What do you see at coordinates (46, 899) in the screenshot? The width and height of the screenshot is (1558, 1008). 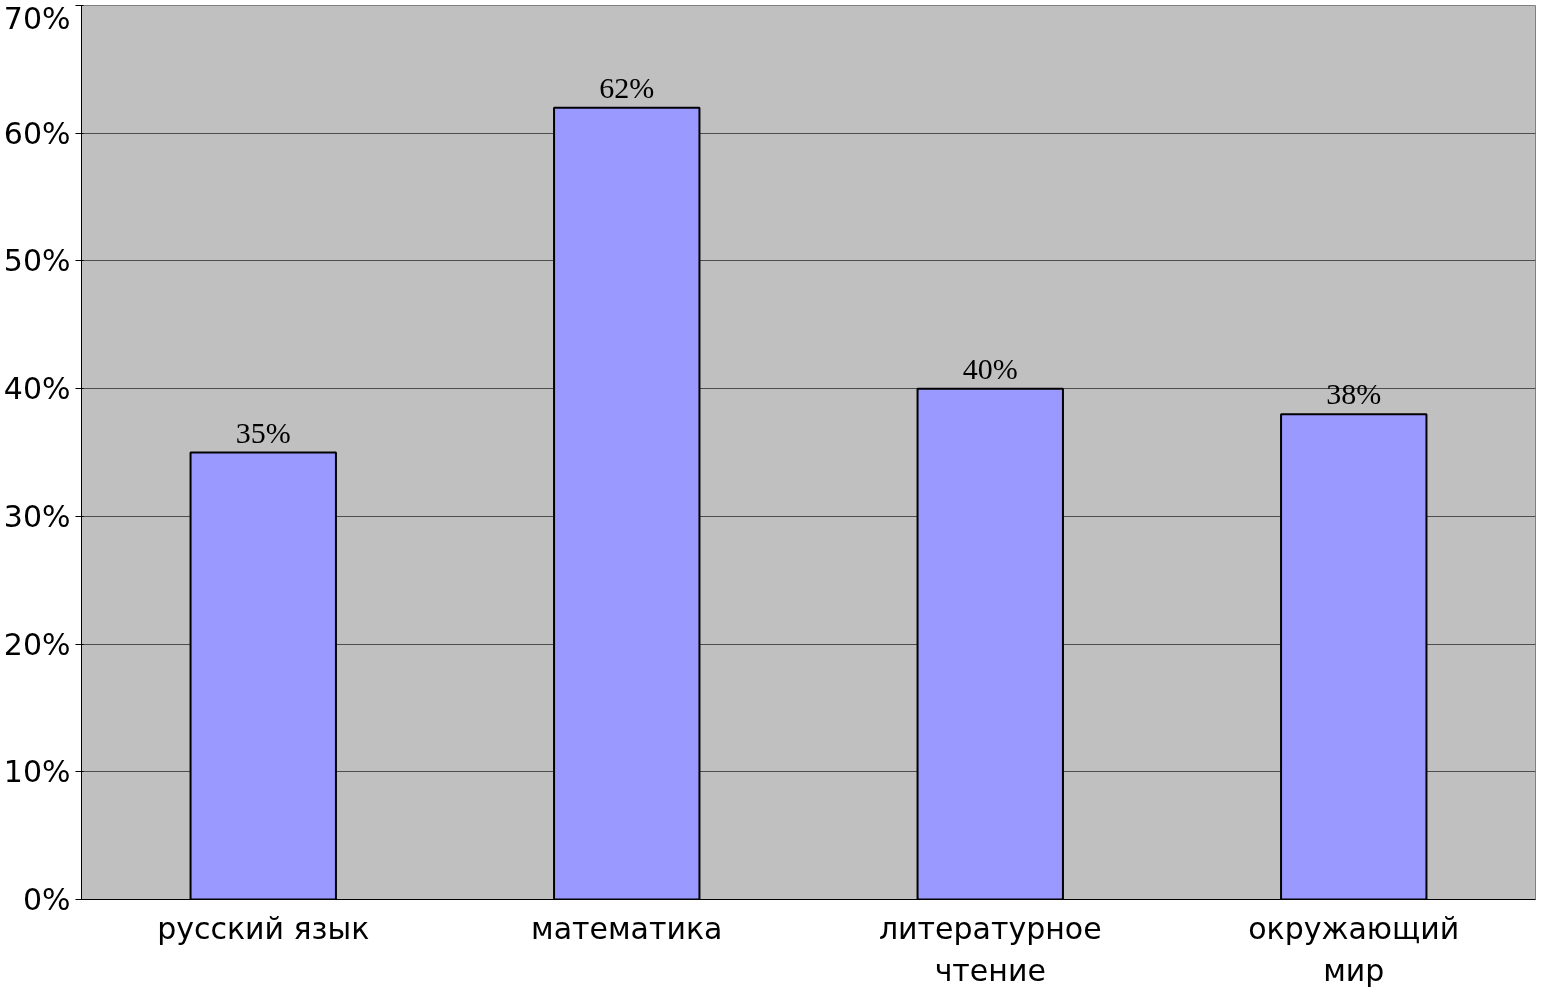 I see `y-tick-label: 0%` at bounding box center [46, 899].